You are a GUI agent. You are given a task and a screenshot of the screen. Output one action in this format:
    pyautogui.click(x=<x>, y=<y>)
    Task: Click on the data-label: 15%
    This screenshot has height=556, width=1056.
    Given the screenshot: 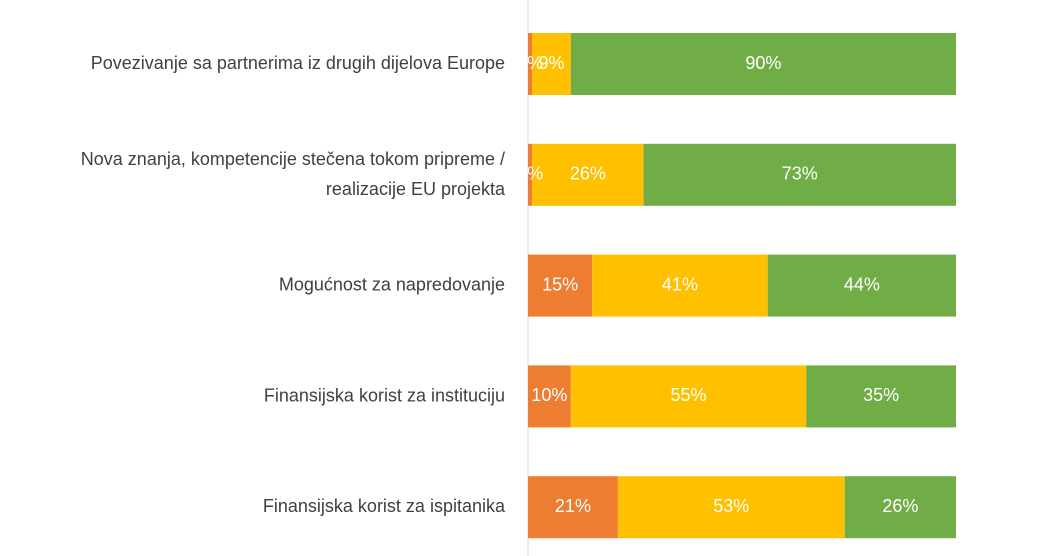 What is the action you would take?
    pyautogui.click(x=560, y=284)
    